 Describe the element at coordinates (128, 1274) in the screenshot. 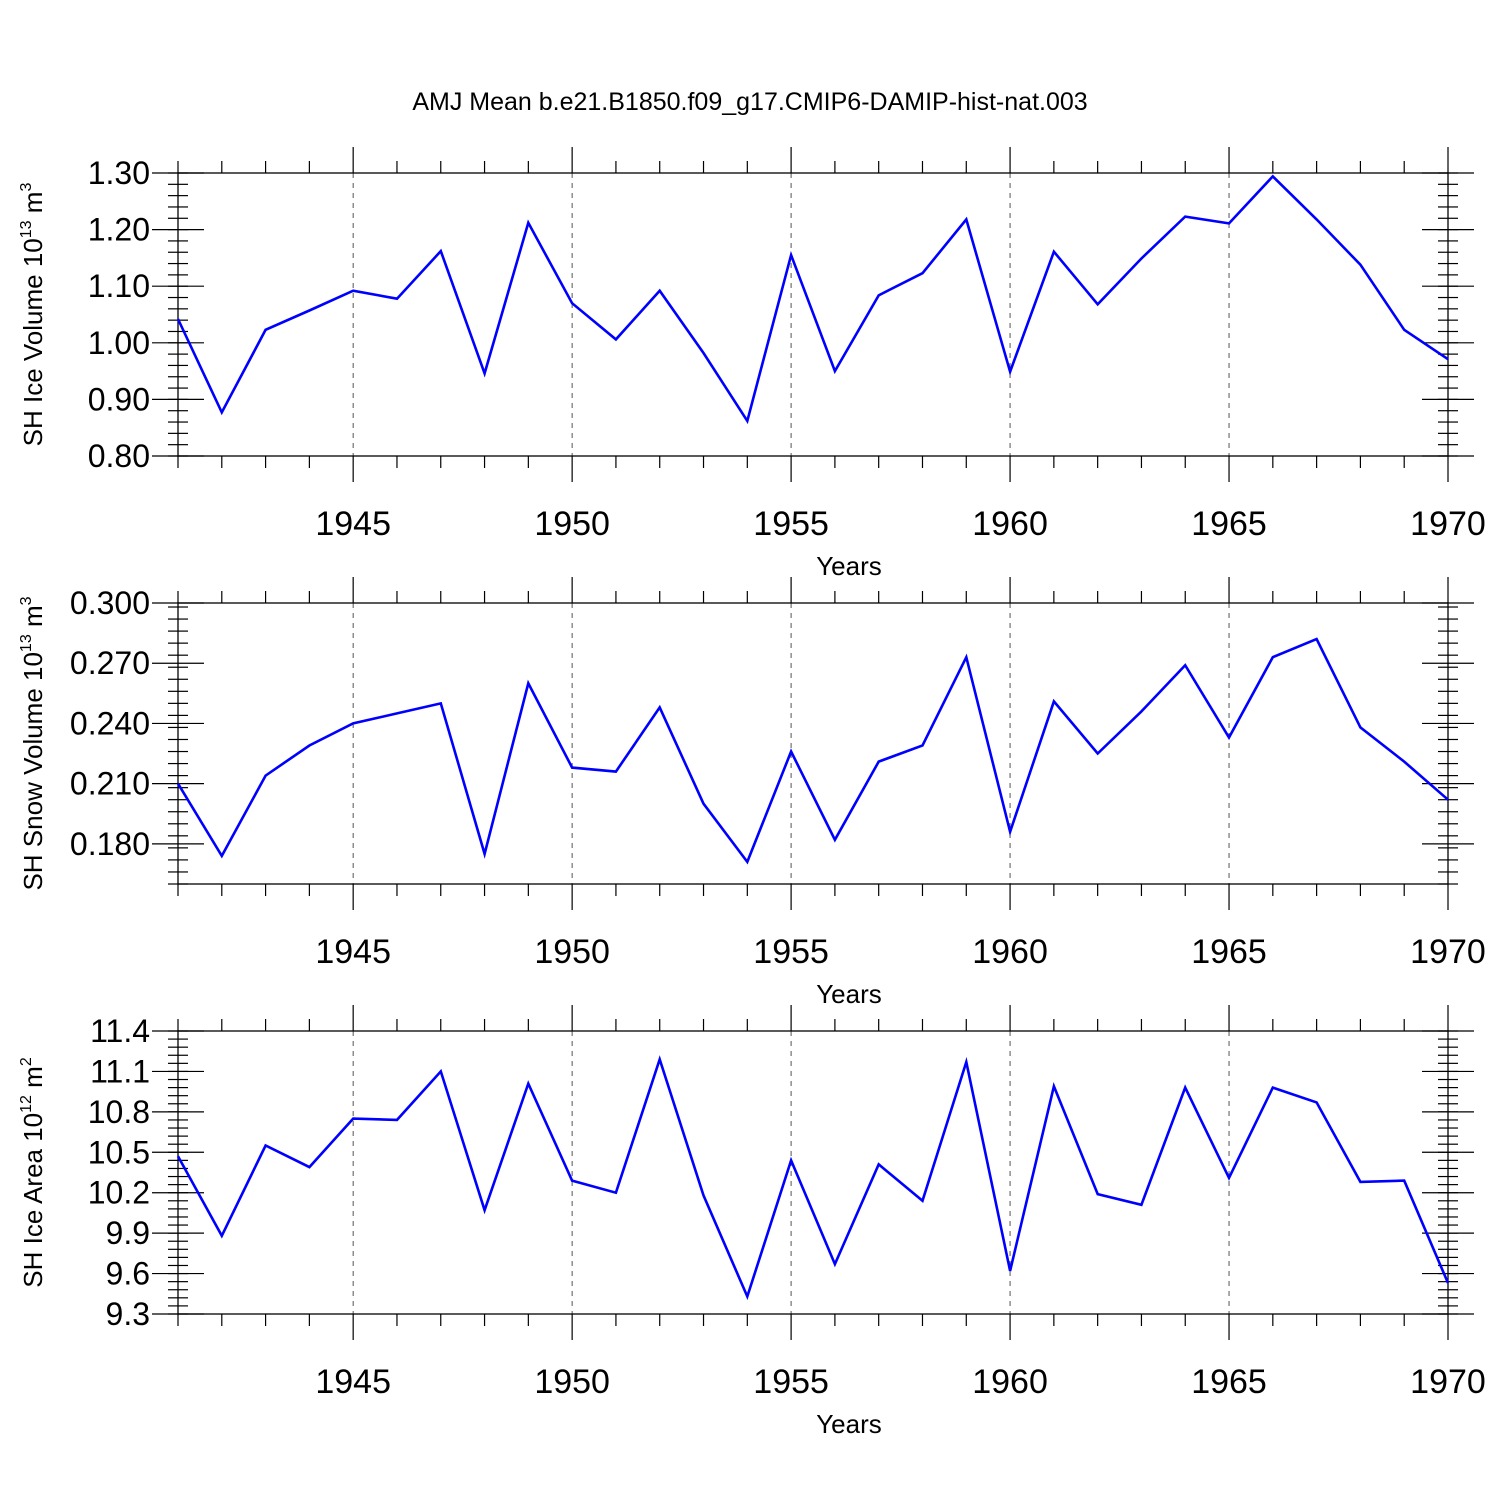

I see `y-tick-label: 9.6` at that location.